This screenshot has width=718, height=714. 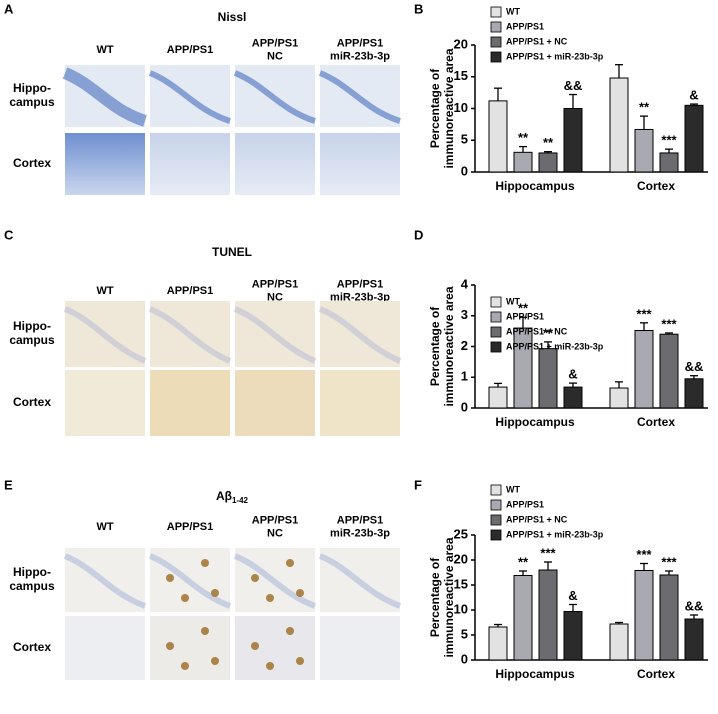 I want to click on panel-letter: A, so click(x=9, y=8).